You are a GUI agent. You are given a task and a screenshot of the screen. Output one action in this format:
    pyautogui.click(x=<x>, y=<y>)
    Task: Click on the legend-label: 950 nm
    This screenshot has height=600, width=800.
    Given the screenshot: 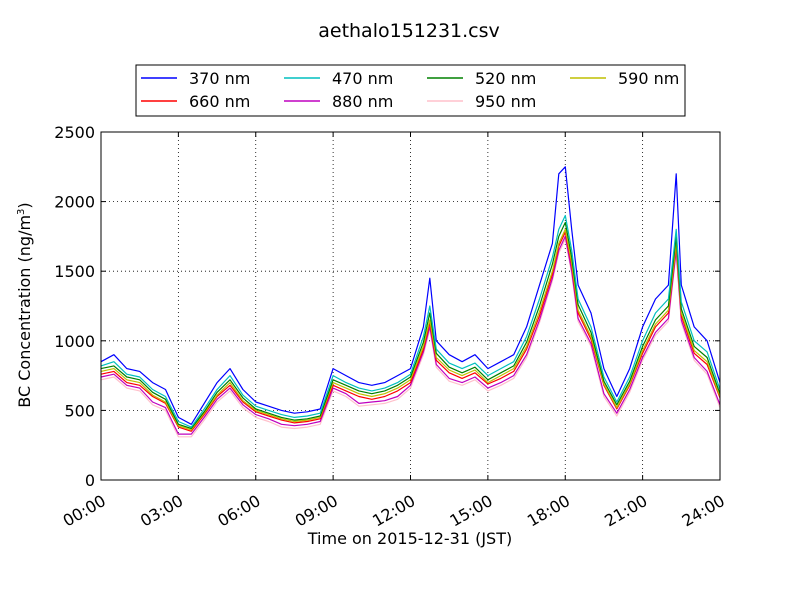 What is the action you would take?
    pyautogui.click(x=505, y=101)
    